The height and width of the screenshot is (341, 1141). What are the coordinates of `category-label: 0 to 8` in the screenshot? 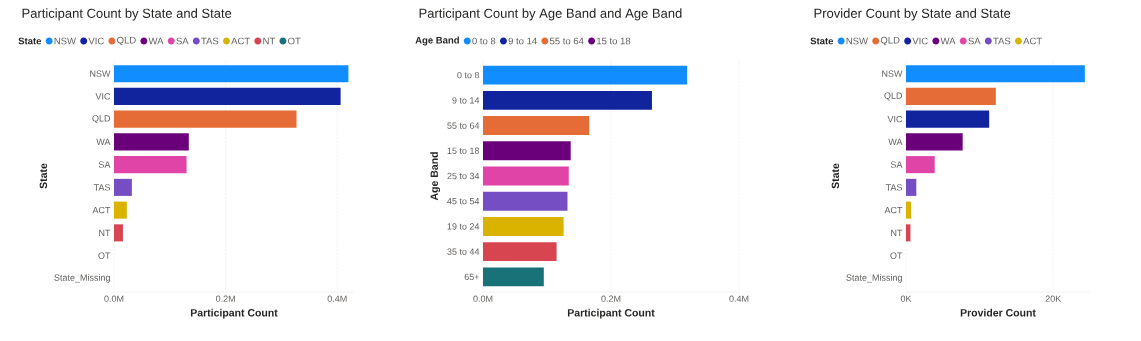 It's located at (484, 41).